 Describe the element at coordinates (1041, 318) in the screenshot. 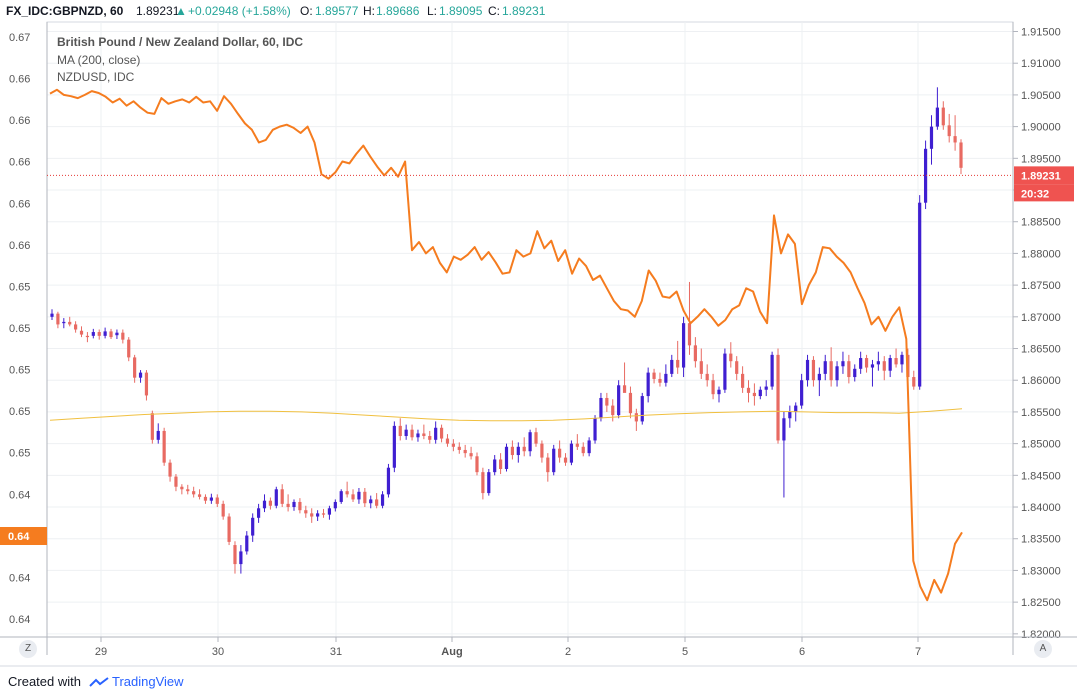

I see `right-axis-tick-label: 1.87000` at that location.